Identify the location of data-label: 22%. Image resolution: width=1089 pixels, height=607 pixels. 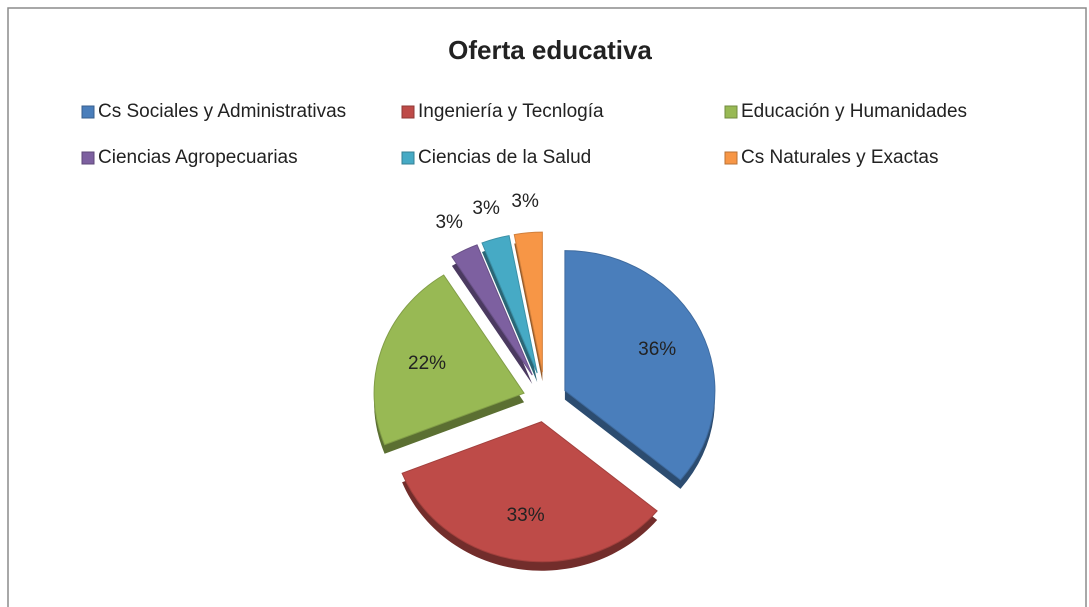
(427, 363).